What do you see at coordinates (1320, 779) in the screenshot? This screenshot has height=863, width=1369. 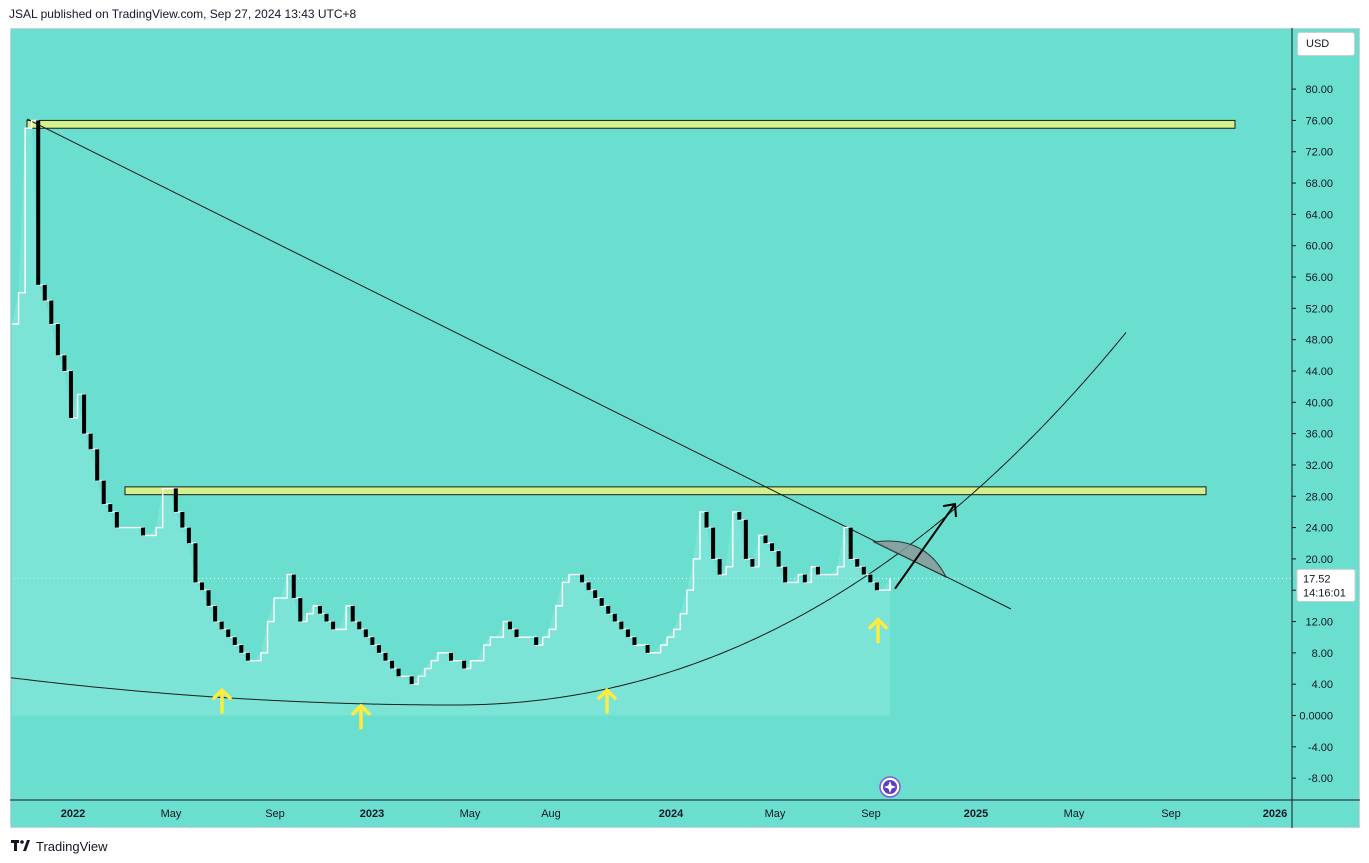 I see `y-tick-label: -8.00` at bounding box center [1320, 779].